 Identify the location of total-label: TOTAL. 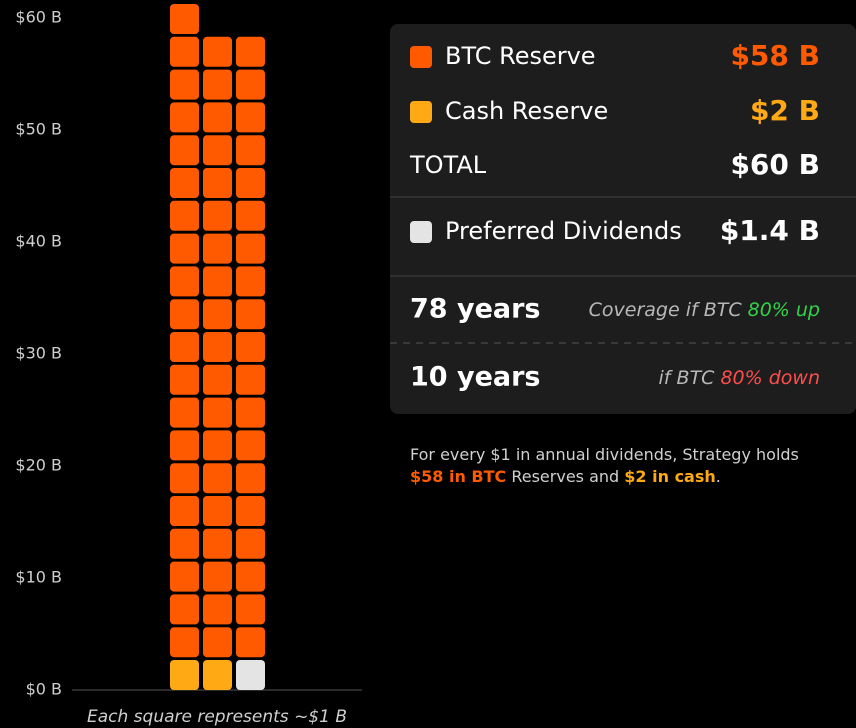
(448, 165).